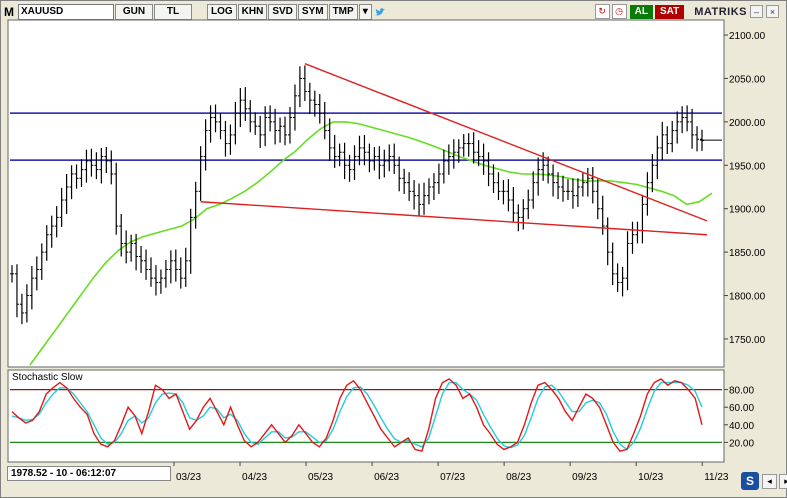 Image resolution: width=787 pixels, height=498 pixels. Describe the element at coordinates (686, 11) in the screenshot. I see `right-tools: ↻ ◷ AL SAT MATRIKS – ×` at that location.